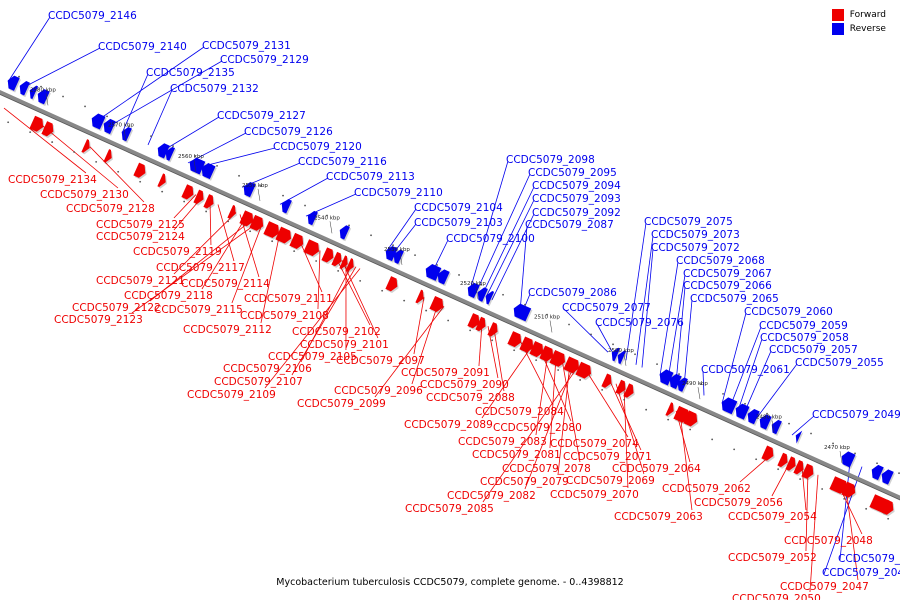 This screenshot has height=600, width=900. Describe the element at coordinates (828, 541) in the screenshot. I see `forward-gene-label: CCDC5079_2048` at that location.